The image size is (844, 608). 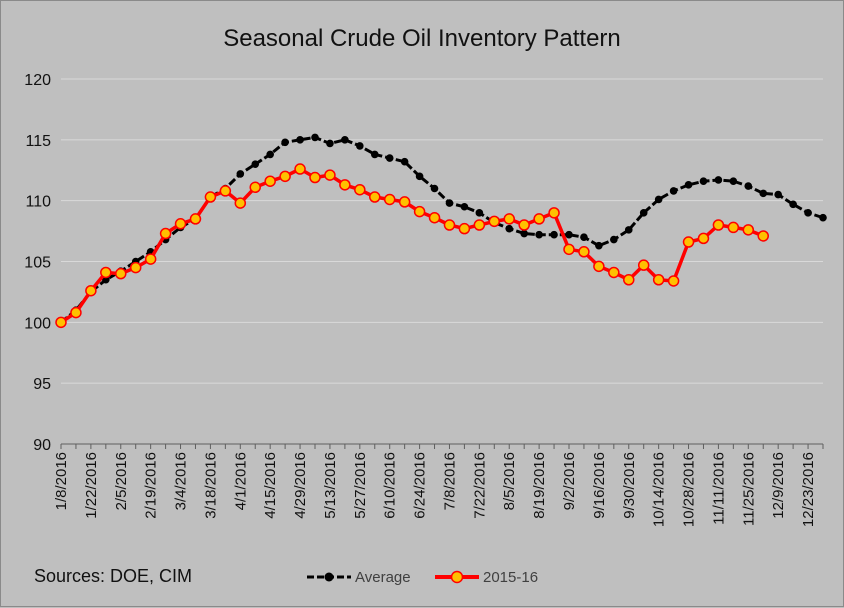 I want to click on x-tick-label: 6/10/2016, so click(x=390, y=485).